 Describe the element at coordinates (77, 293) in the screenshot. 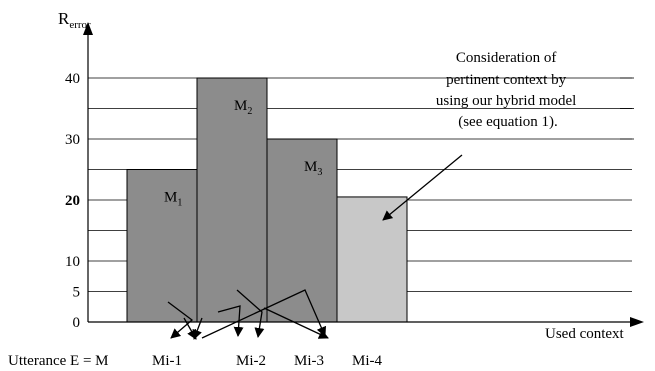

I see `y-tick-label-5: 5` at that location.